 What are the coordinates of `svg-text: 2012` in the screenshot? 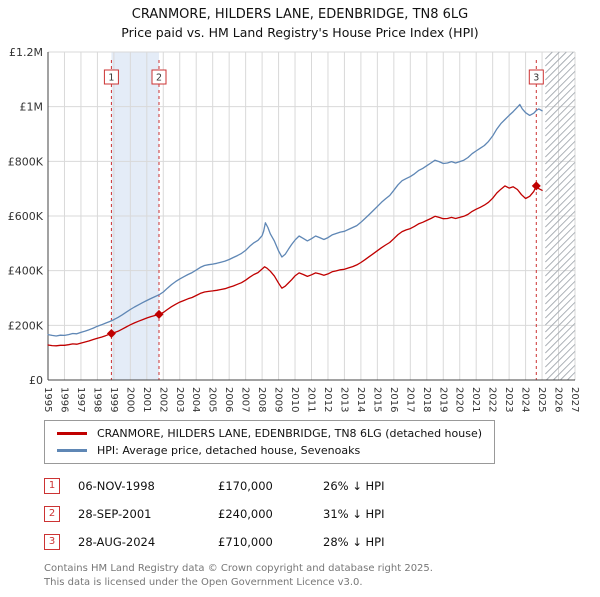 It's located at (327, 399).